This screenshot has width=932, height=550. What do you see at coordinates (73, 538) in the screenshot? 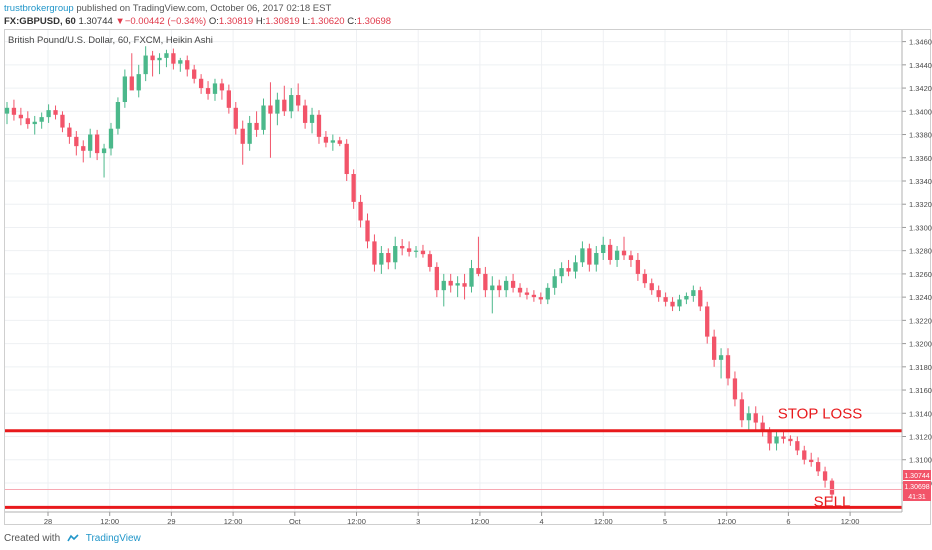
I see `tradingview-logo-icon` at bounding box center [73, 538].